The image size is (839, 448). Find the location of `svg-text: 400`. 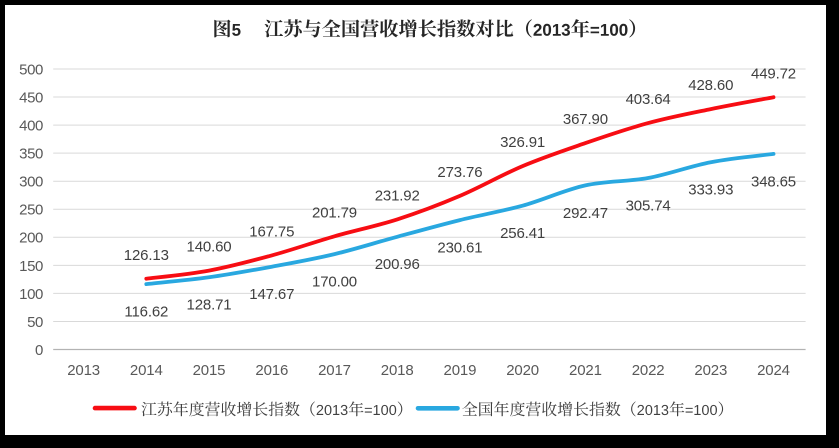

svg-text: 400 is located at coordinates (31, 126).